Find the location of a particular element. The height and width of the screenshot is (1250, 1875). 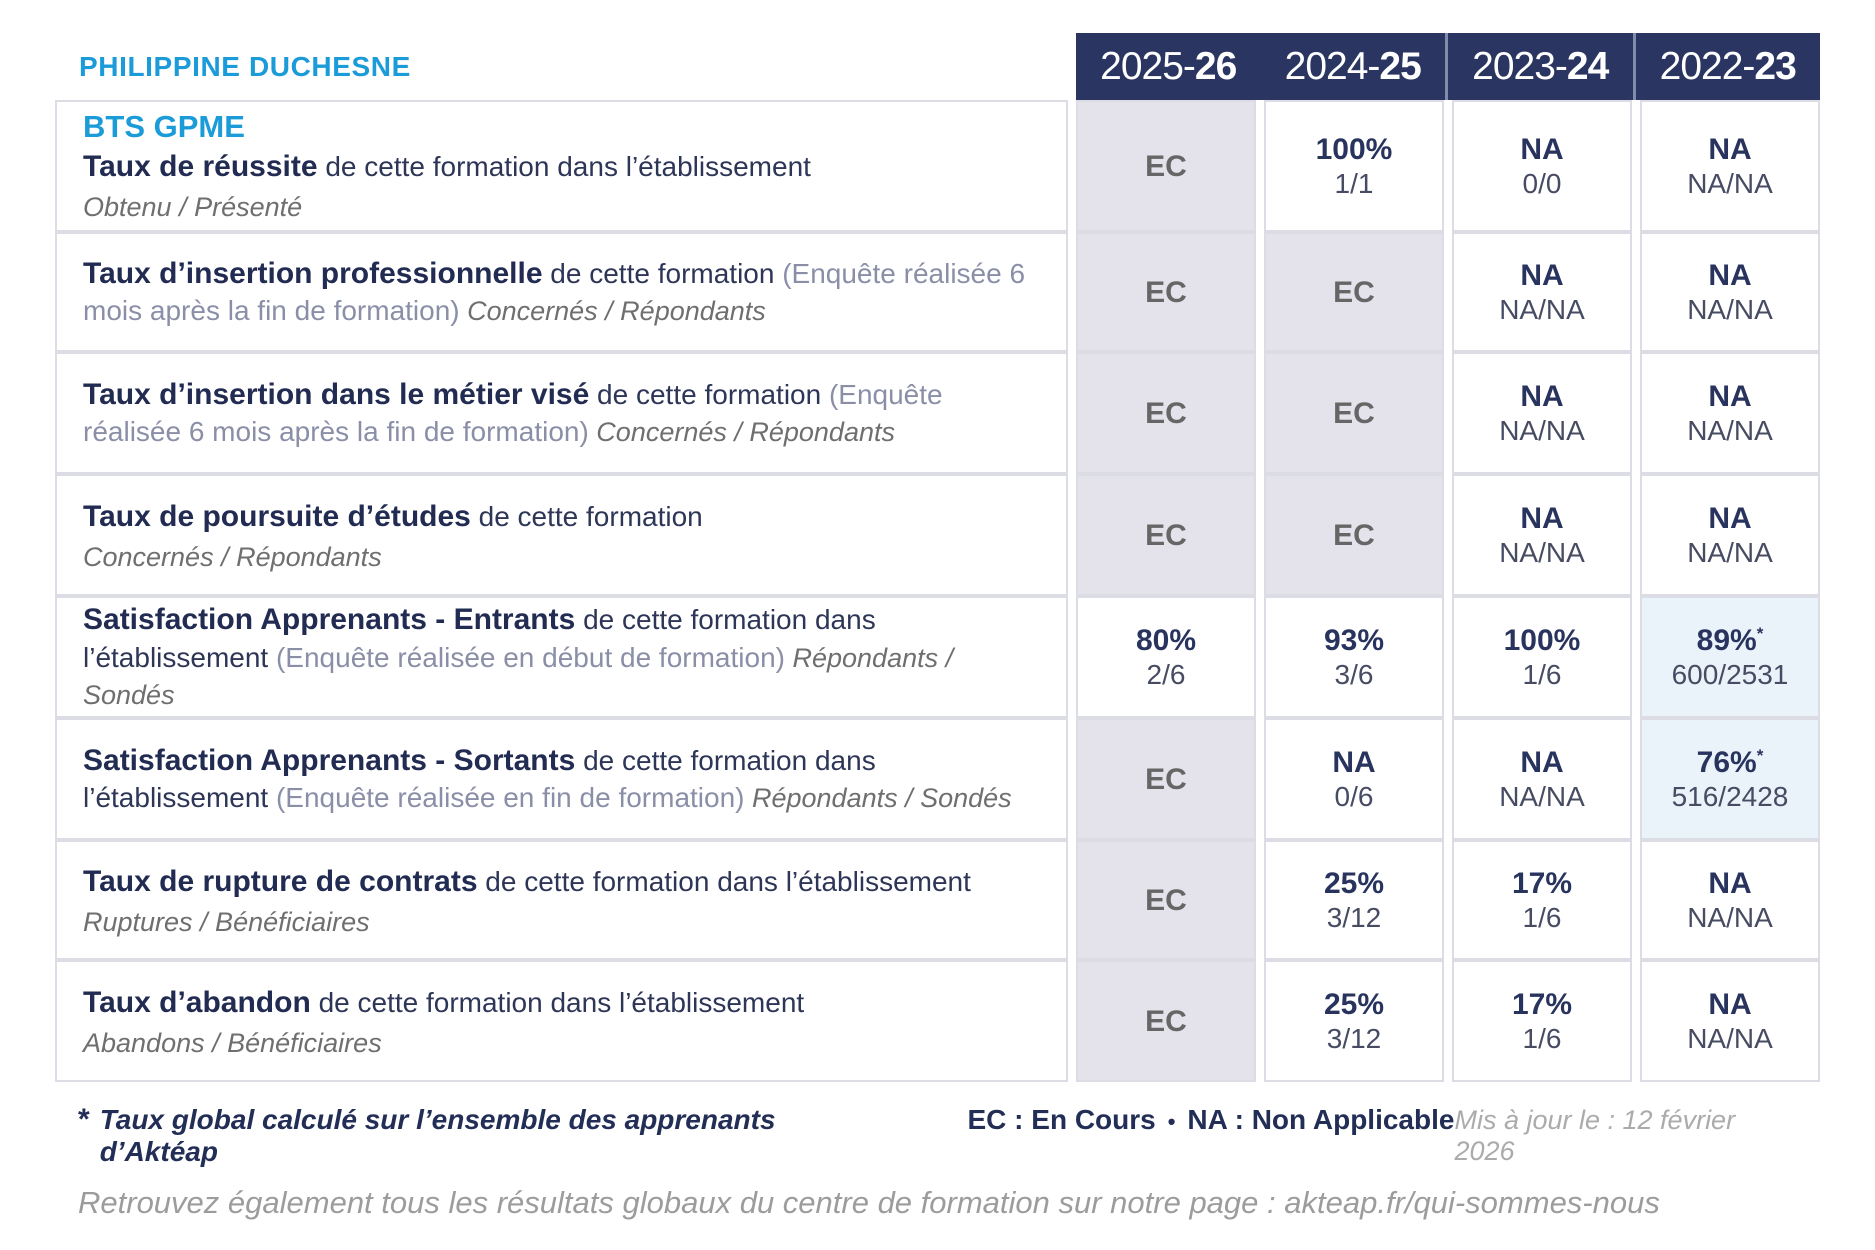

table-cell-global-rate: 89%* 600/2531 is located at coordinates (1730, 657).